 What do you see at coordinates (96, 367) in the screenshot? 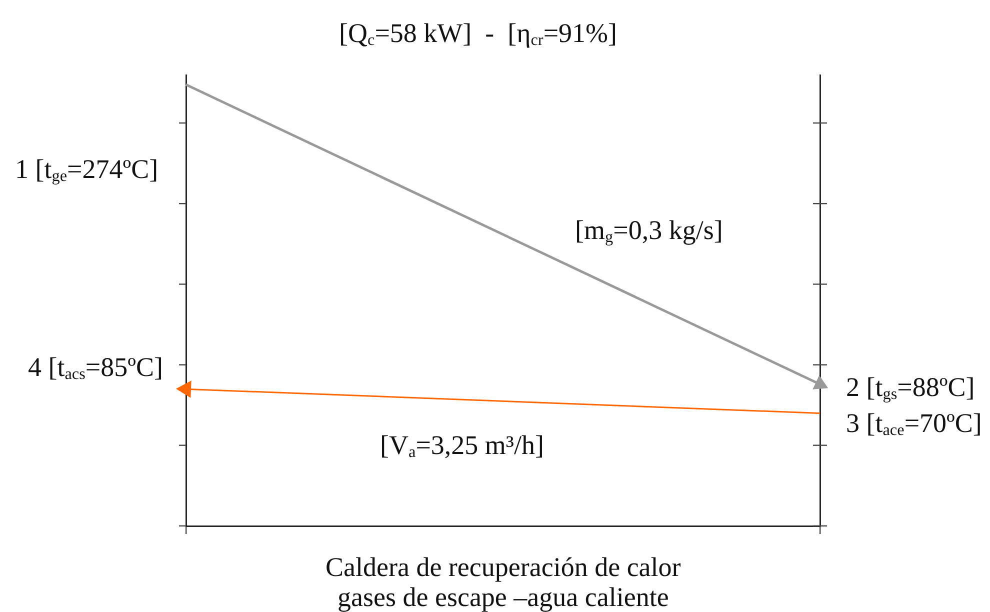
I see `data-label: 4 [t$_{acs}$=85ºC]` at bounding box center [96, 367].